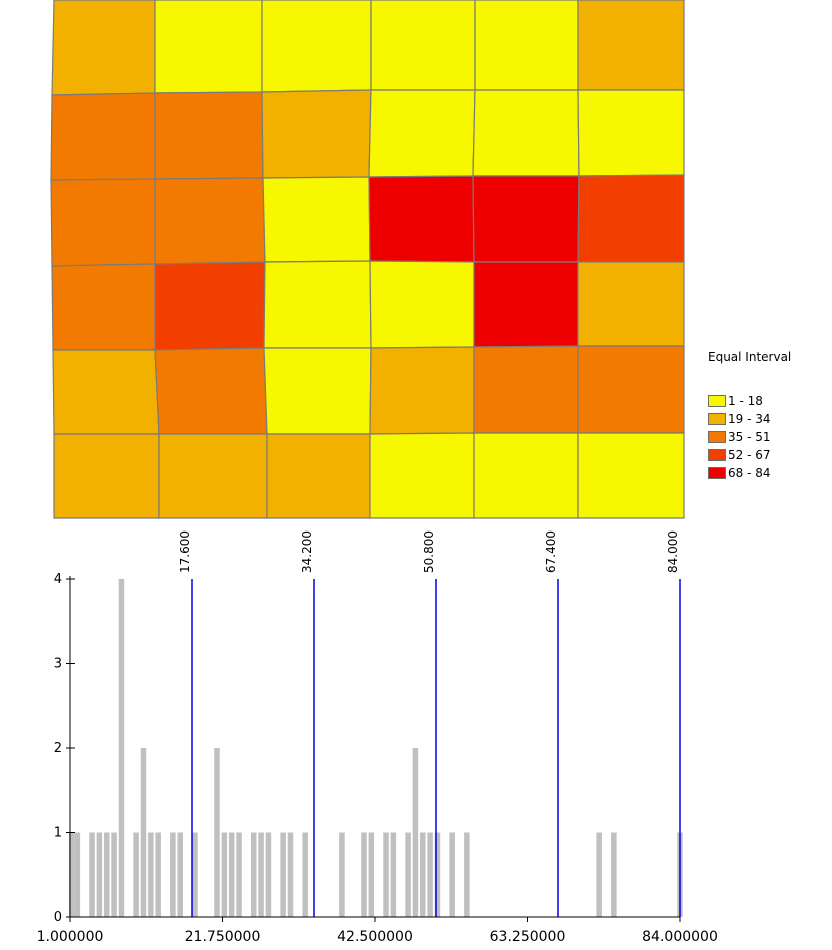 Image resolution: width=832 pixels, height=950 pixels. What do you see at coordinates (317, 304) in the screenshot?
I see `map-cell-r4-c3` at bounding box center [317, 304].